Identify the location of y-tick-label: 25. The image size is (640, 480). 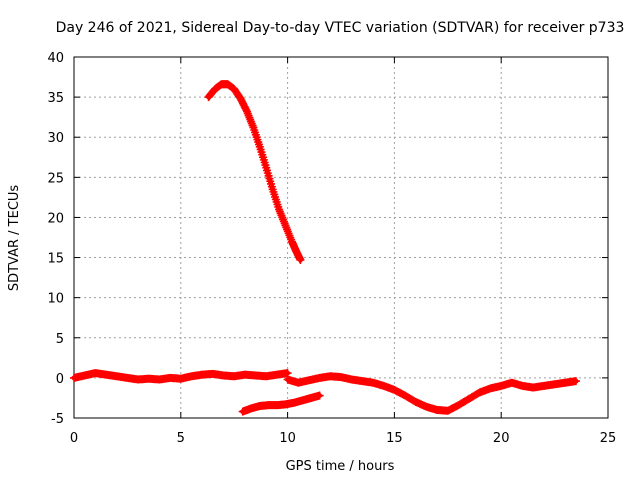
(55, 178).